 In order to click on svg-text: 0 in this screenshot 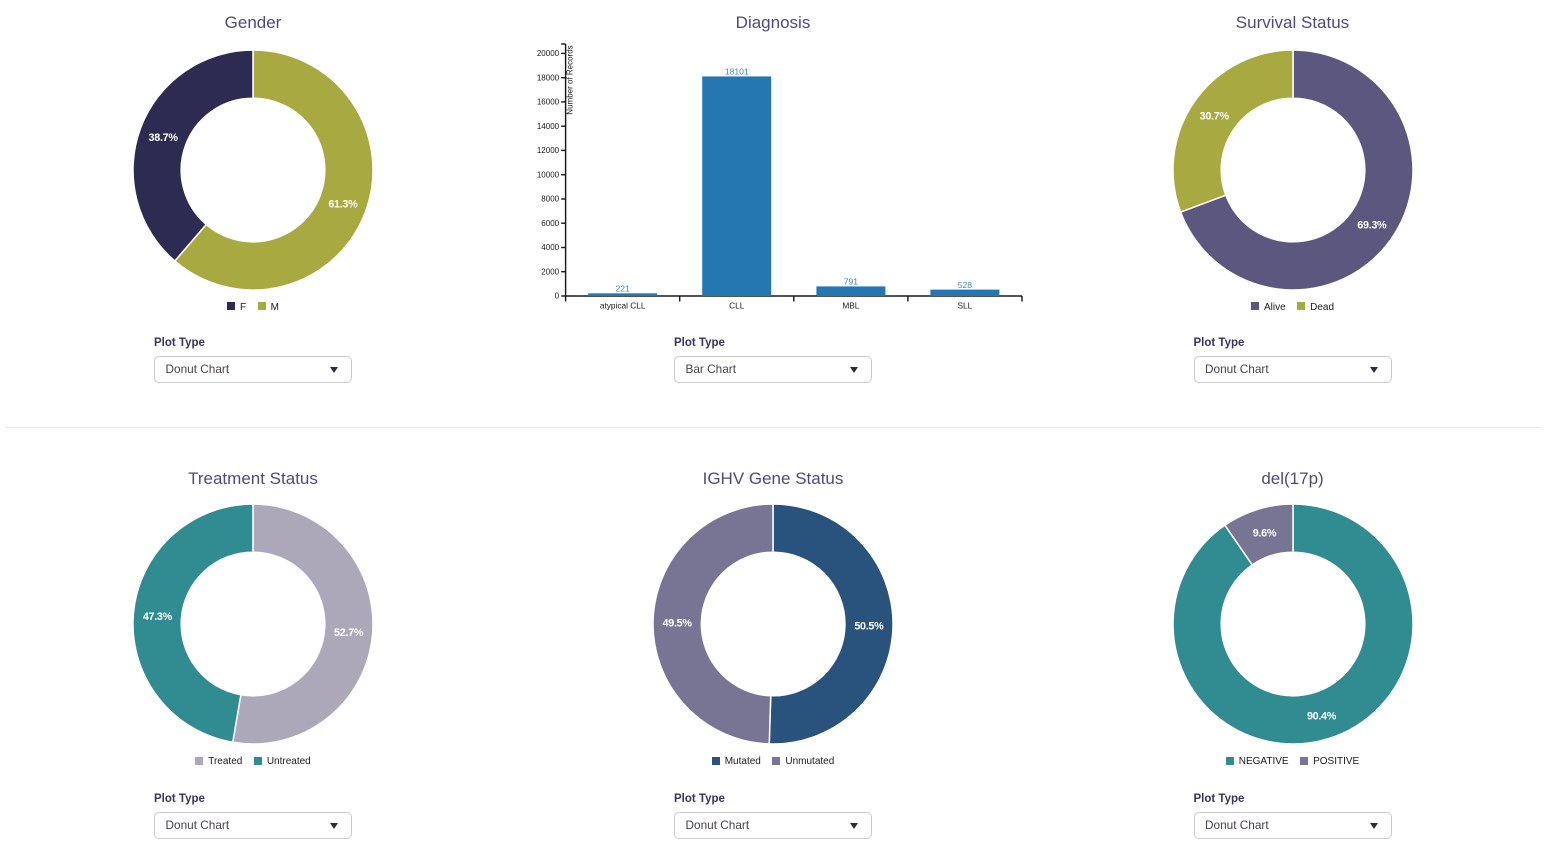, I will do `click(557, 296)`.